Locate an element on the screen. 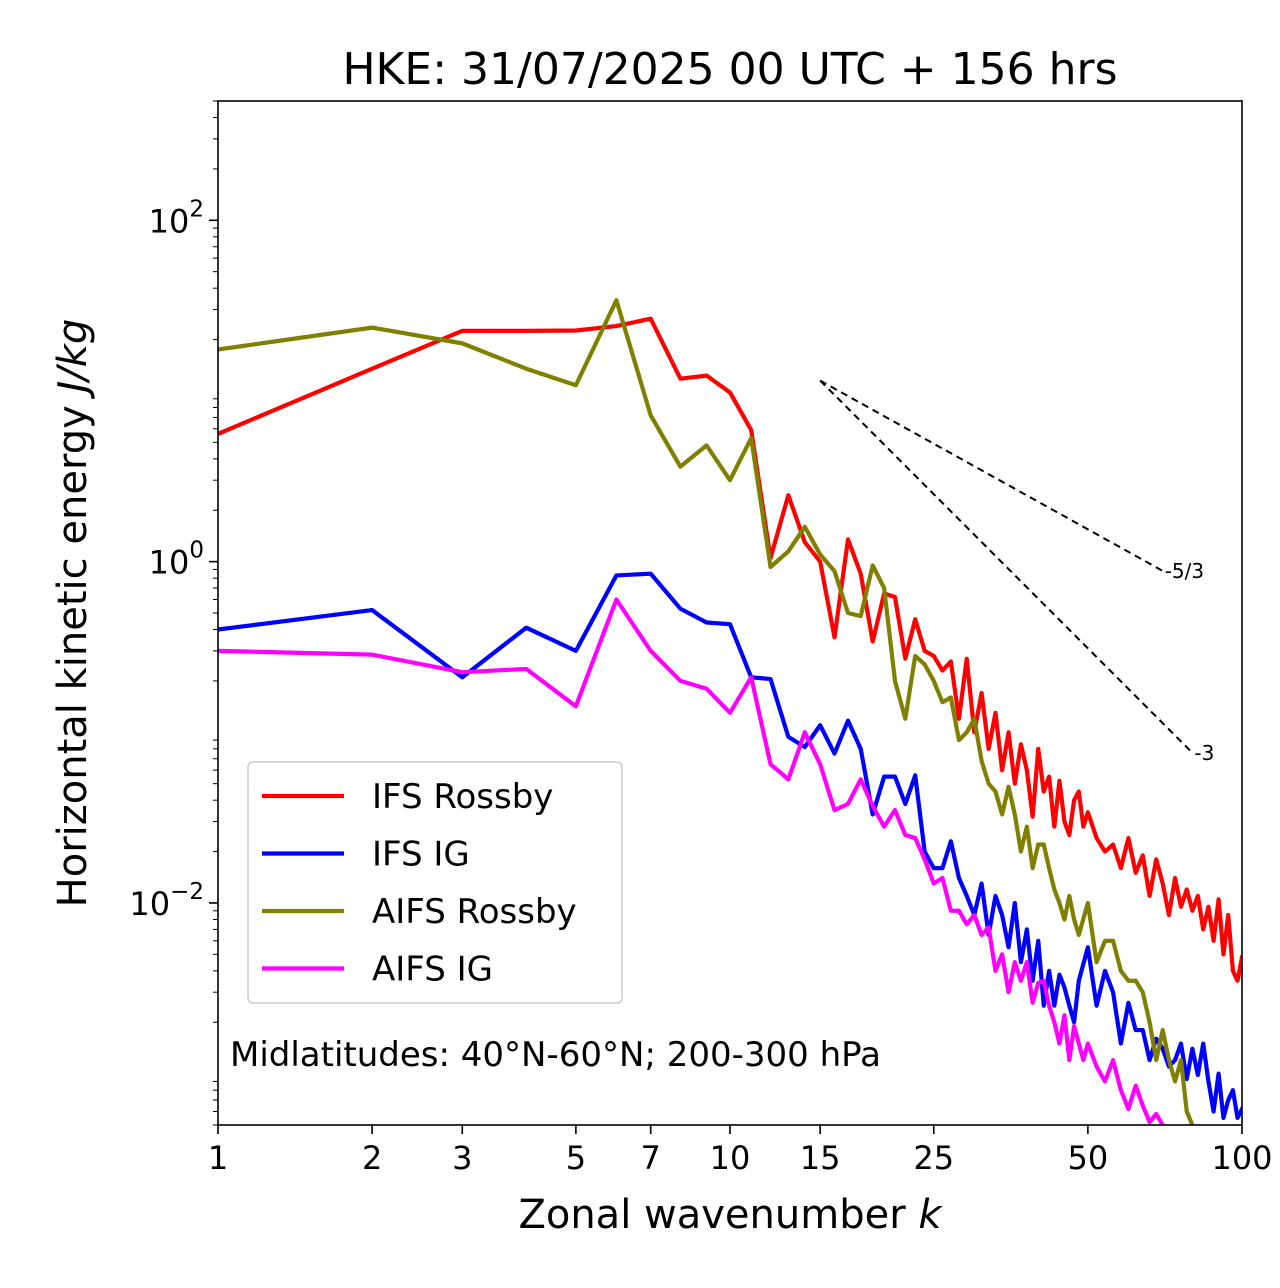 This screenshot has width=1280, height=1288. y-tick-exponent: 2 is located at coordinates (196, 209).